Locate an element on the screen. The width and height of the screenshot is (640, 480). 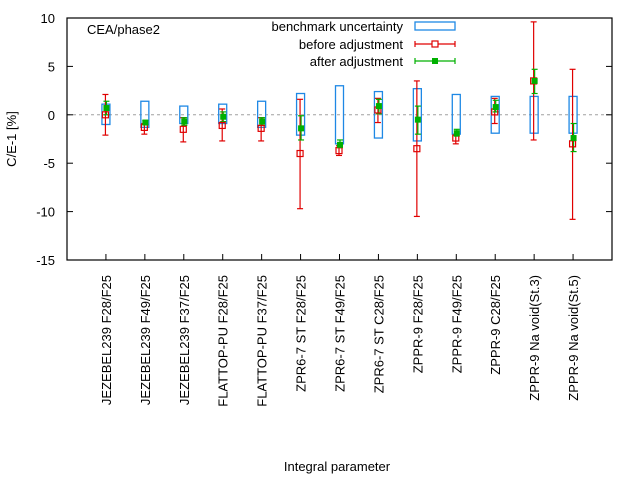
x-tick-label: ZPPR-9 F49/F25 is located at coordinates (456, 324).